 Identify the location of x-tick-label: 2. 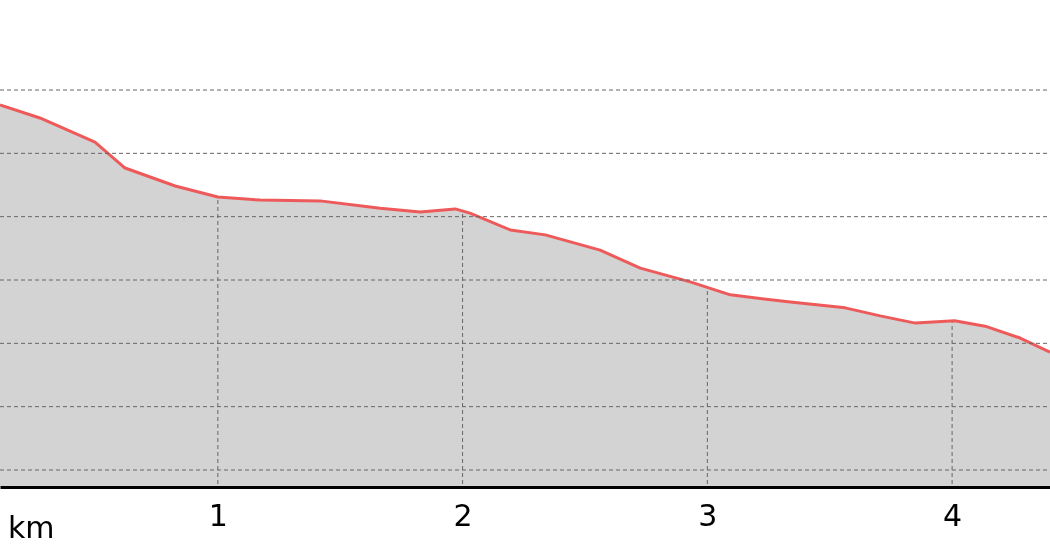
(463, 516).